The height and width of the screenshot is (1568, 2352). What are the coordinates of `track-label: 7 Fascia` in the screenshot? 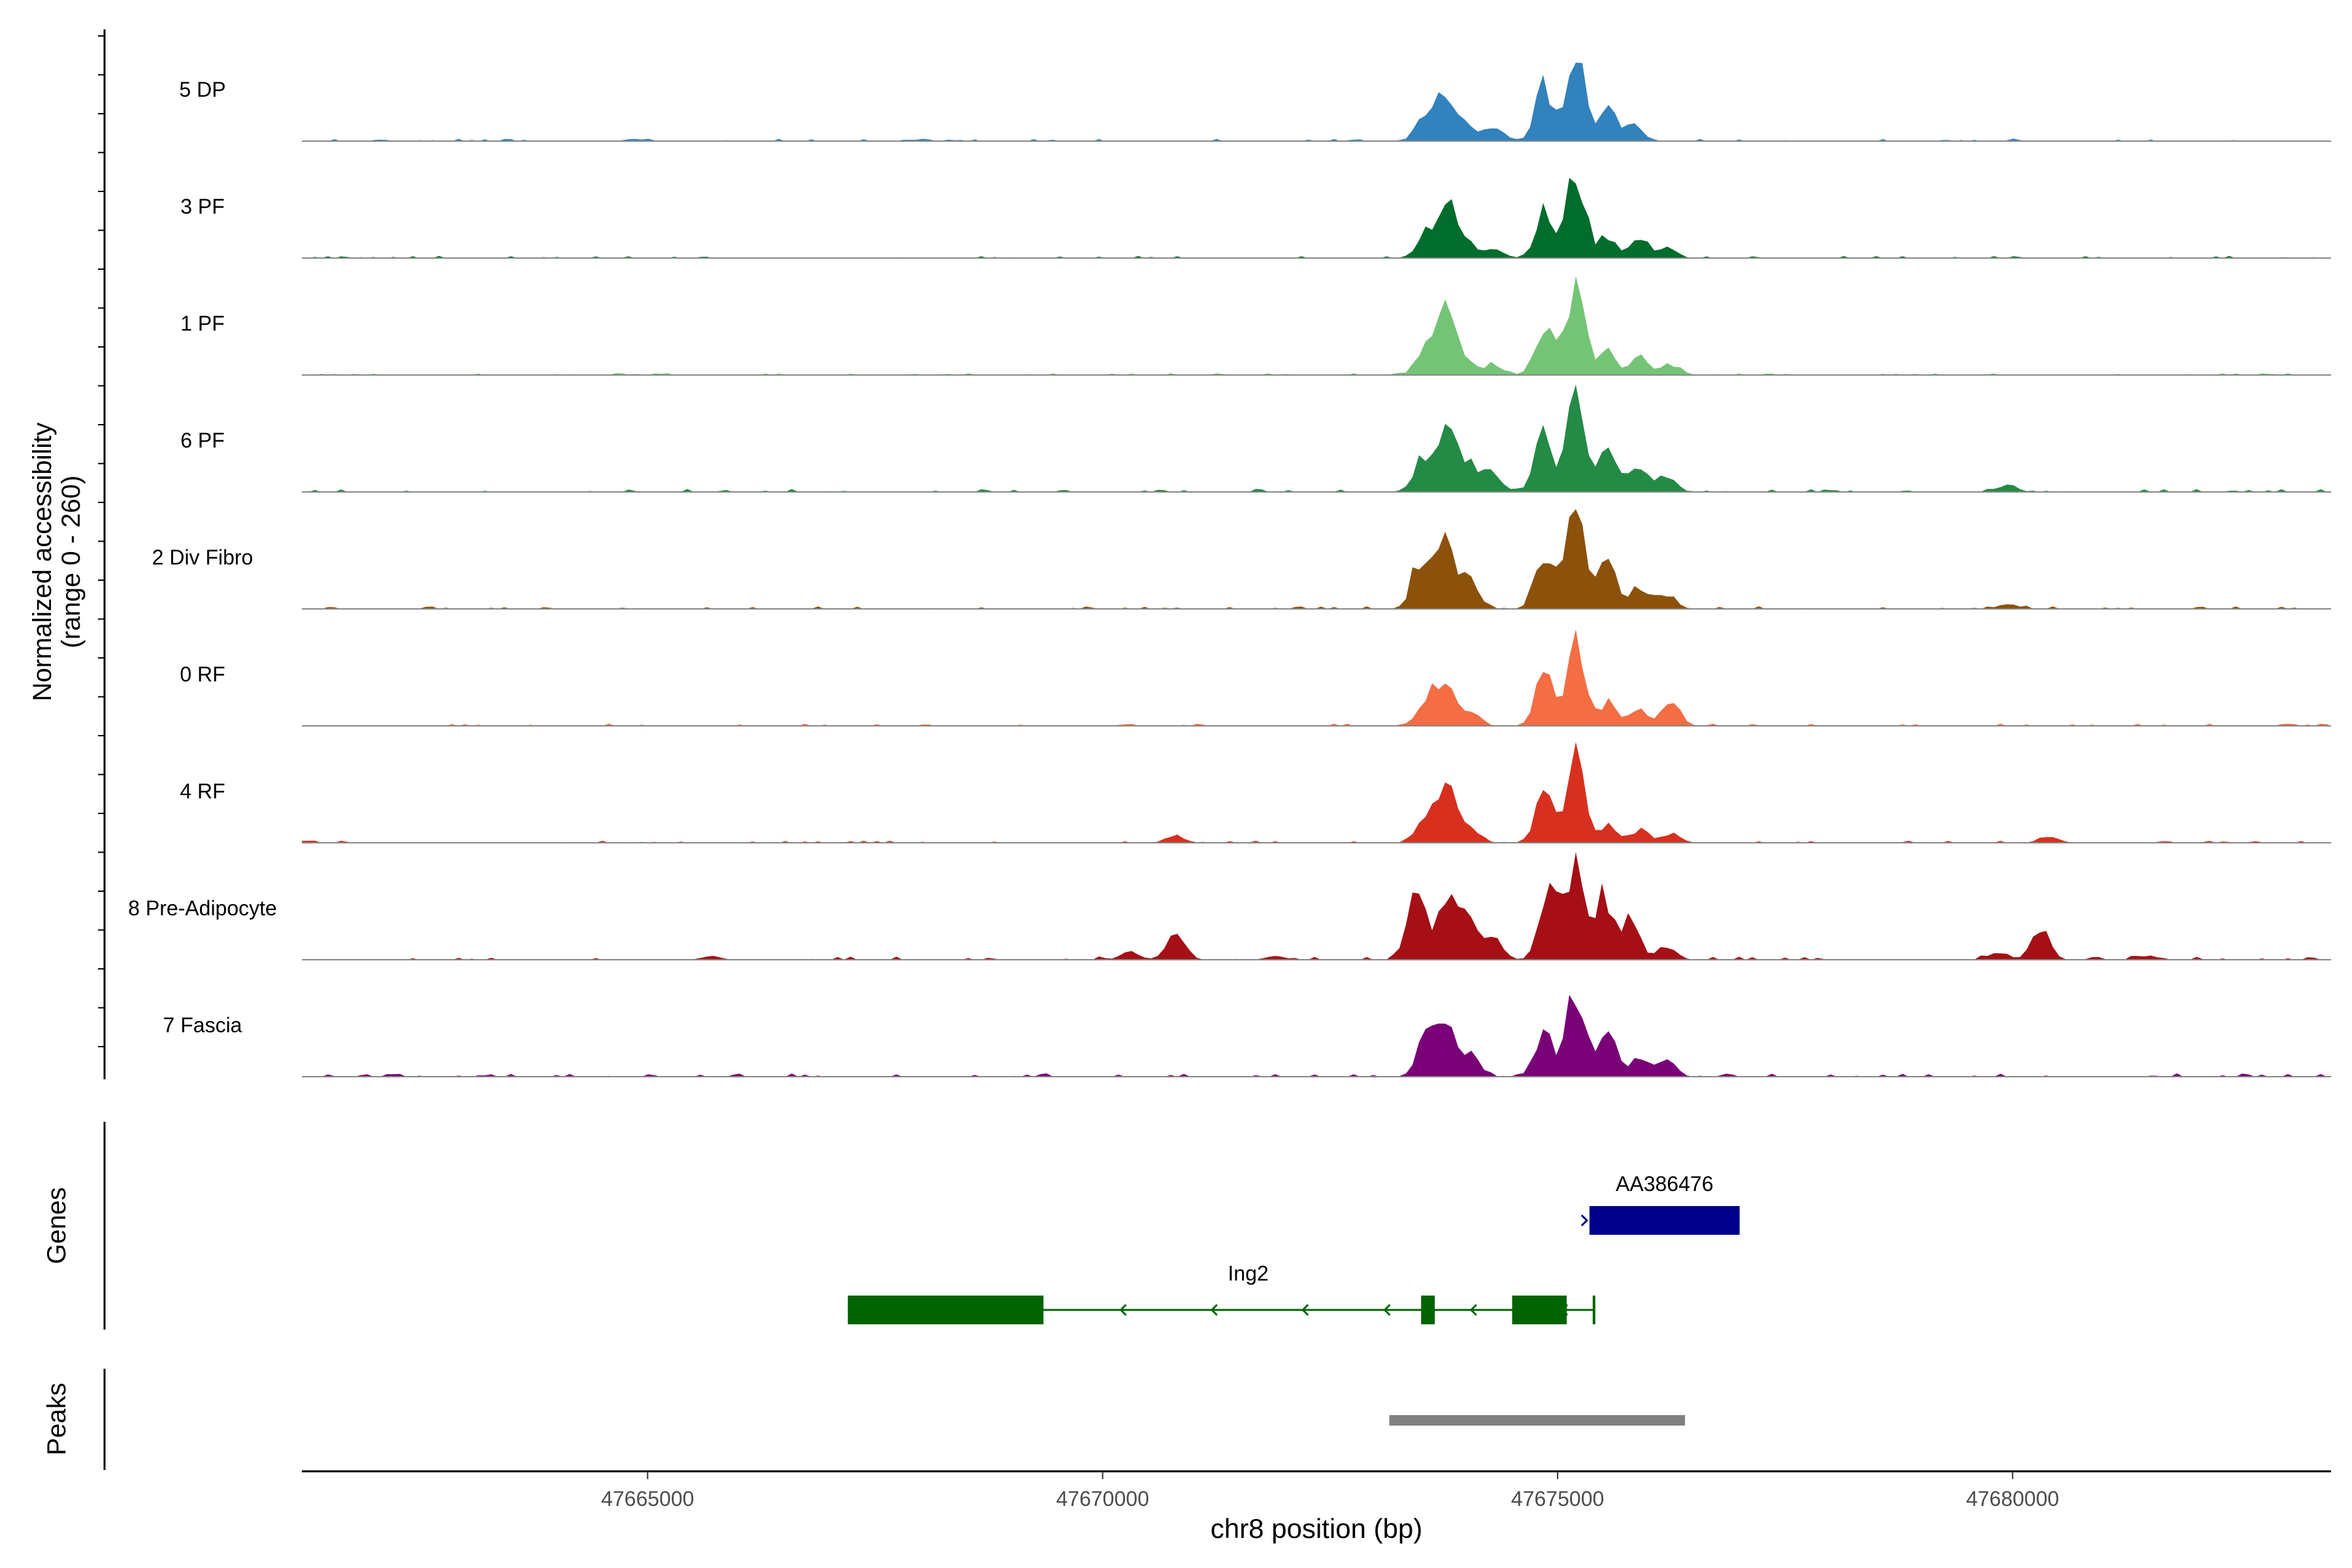 It's located at (202, 1025).